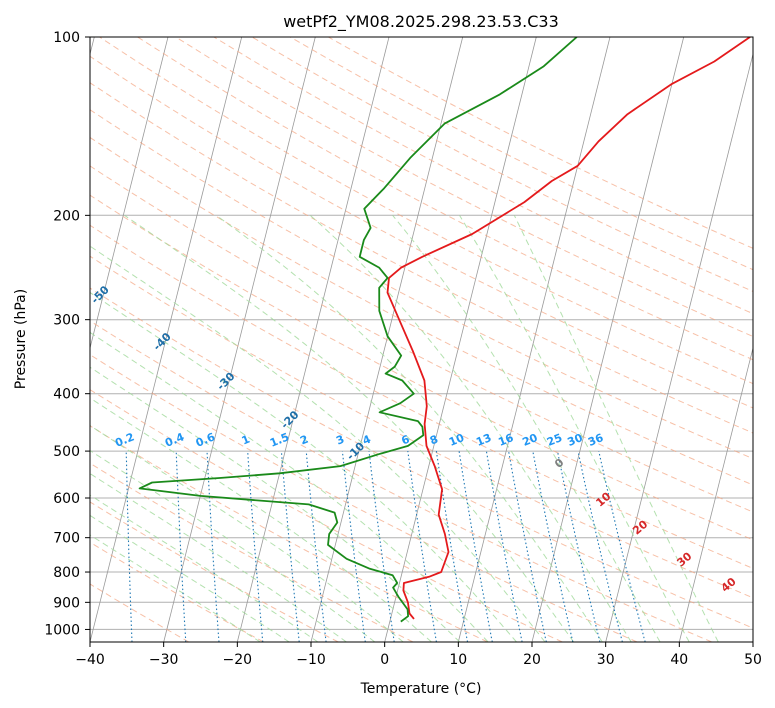 This screenshot has width=775, height=708. I want to click on x-tick-label: 20, so click(532, 660).